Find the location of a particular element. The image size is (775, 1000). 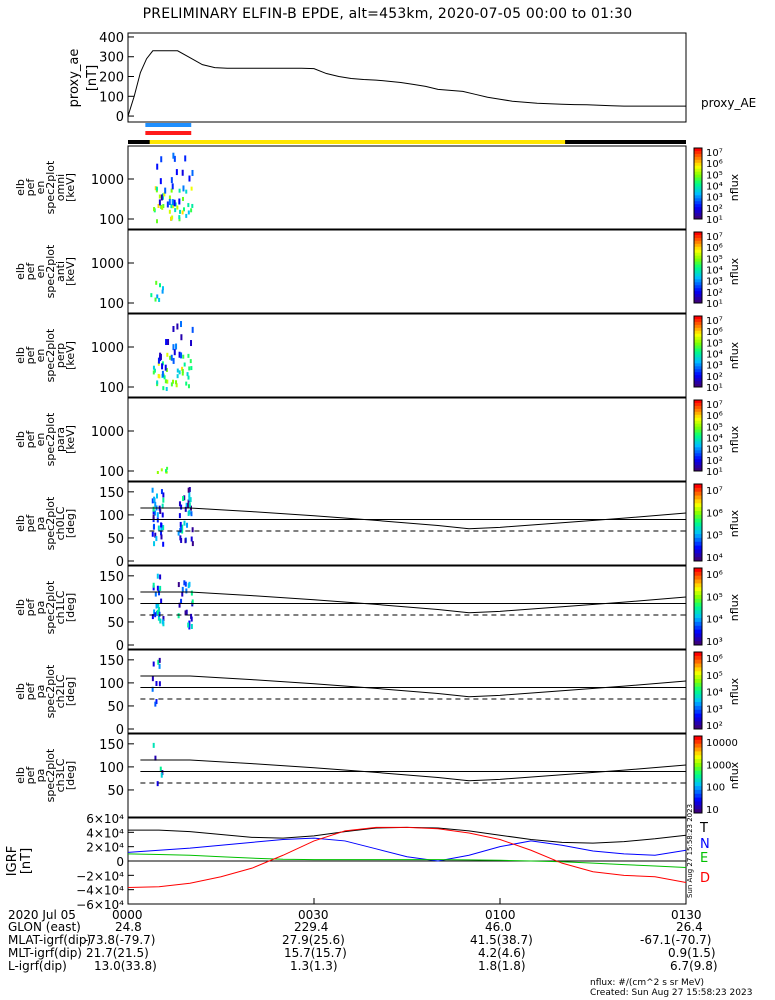

proxy-ae-frame is located at coordinates (407, 77).